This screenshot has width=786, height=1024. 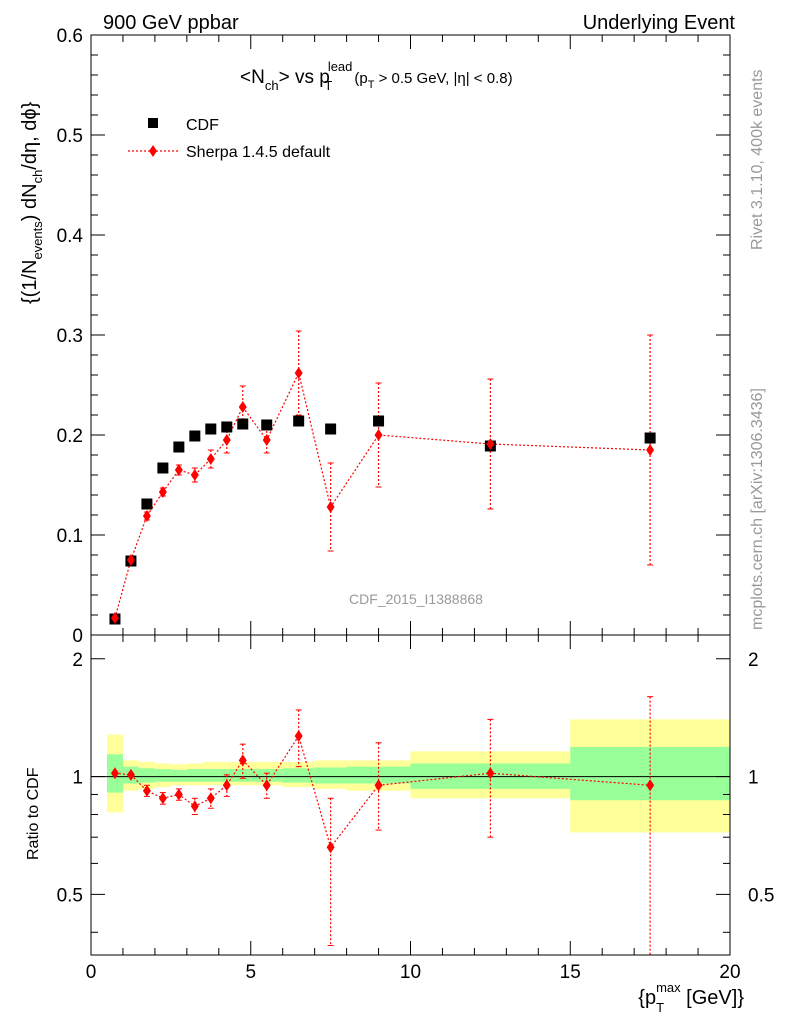 I want to click on ratio-y-tick-label-right: 0.5, so click(x=761, y=895).